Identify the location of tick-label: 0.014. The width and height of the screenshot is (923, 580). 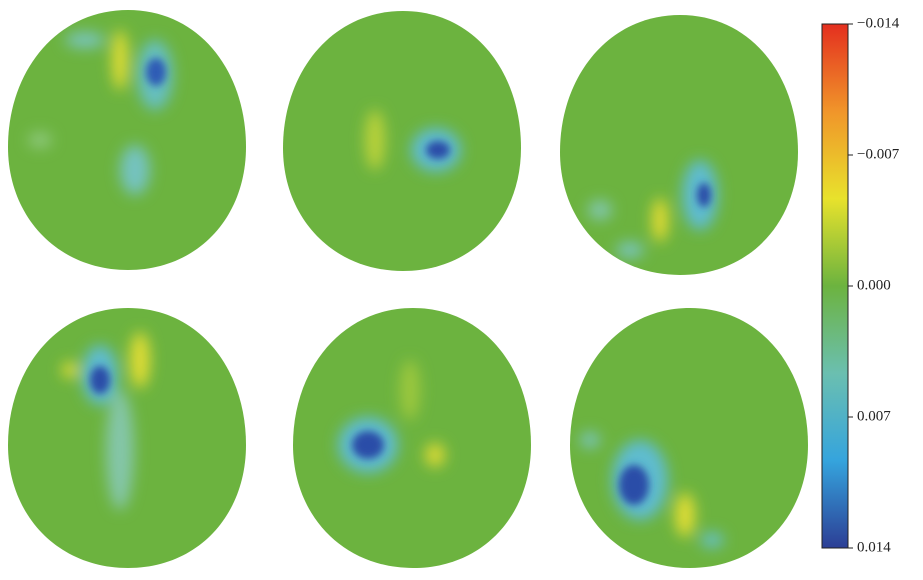
(874, 547).